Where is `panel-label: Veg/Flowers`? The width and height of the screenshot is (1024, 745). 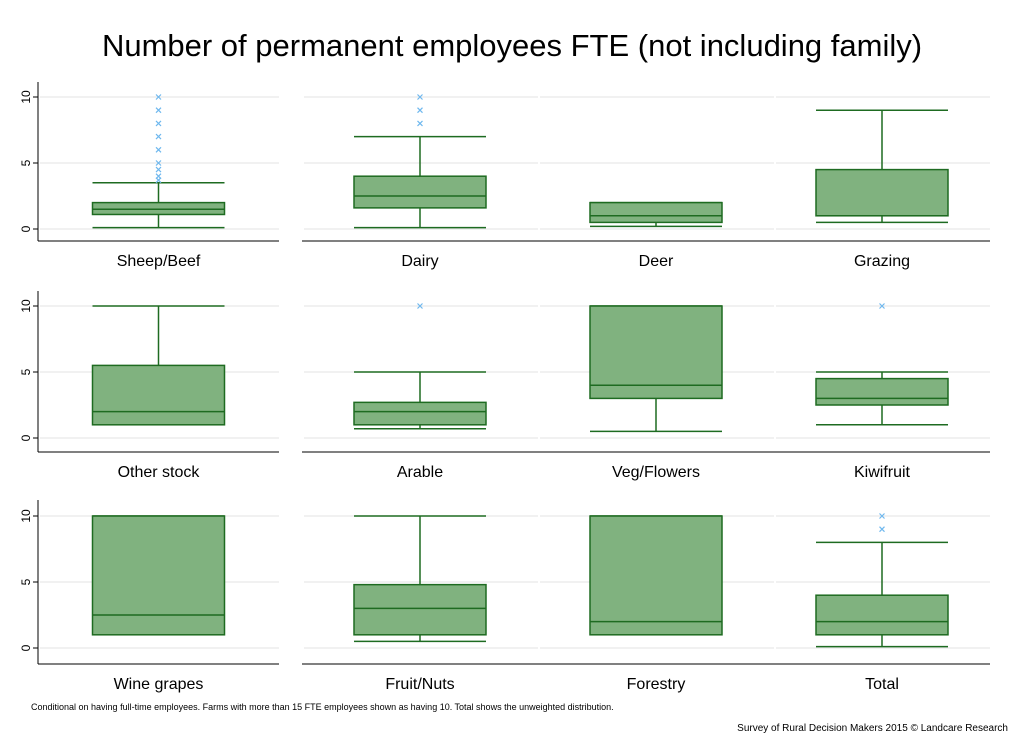 panel-label: Veg/Flowers is located at coordinates (656, 472).